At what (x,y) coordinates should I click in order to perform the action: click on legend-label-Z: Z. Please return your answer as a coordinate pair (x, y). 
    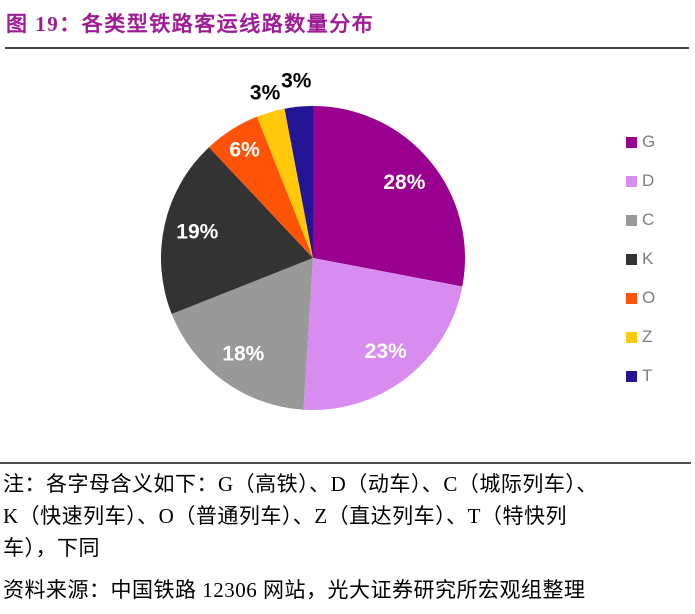
    Looking at the image, I should click on (647, 336).